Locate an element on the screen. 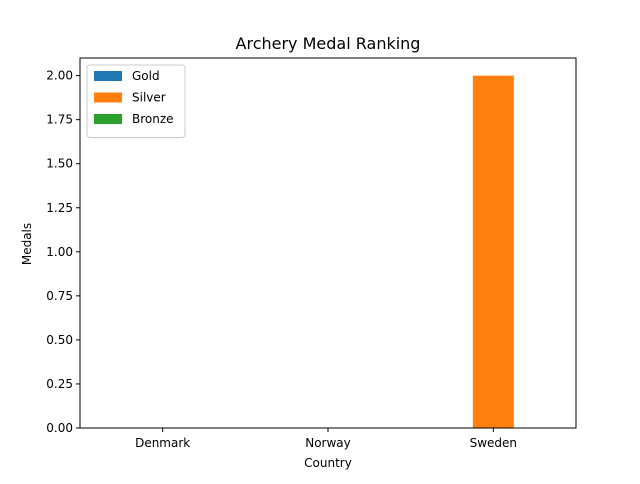 The image size is (640, 484). y-axis-ticks: 0.00 0.25 0.50 0.75 1.00 1.25 1.50 1.75 2.00 is located at coordinates (63, 252).